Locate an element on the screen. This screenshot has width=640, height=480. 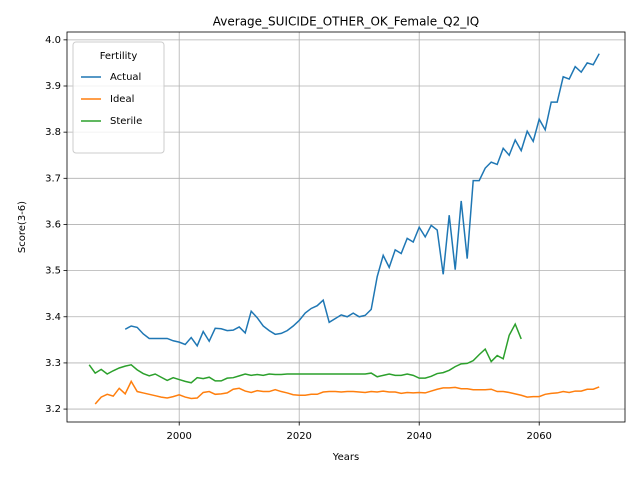
x-tick-label: 2000 is located at coordinates (178, 436).